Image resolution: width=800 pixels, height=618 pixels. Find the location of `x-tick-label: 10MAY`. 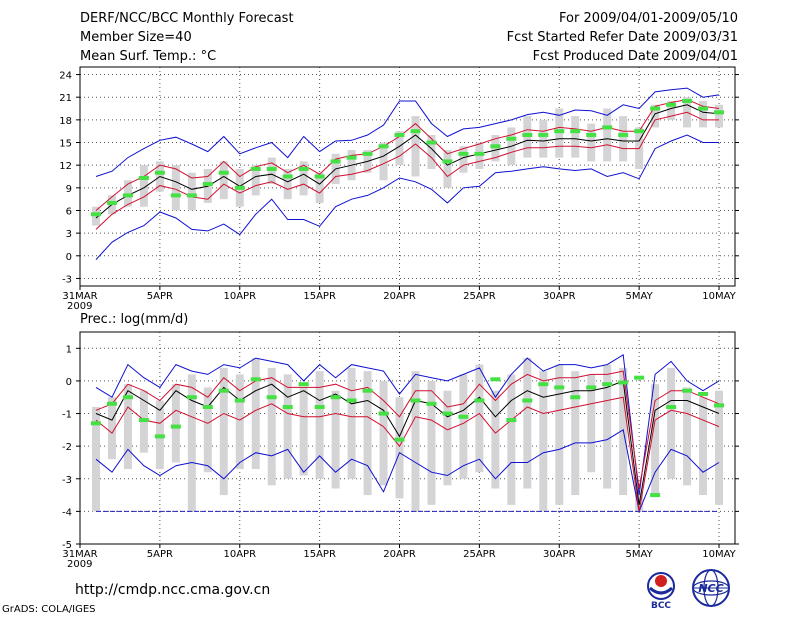

x-tick-label: 10MAY is located at coordinates (719, 296).